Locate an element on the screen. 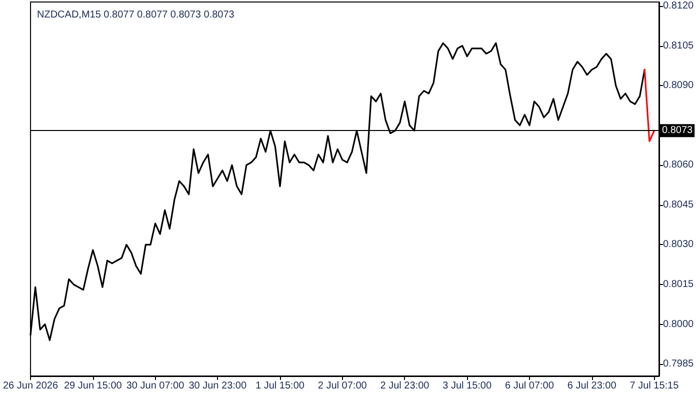  y-tick-label: 0.8120 is located at coordinates (678, 6).